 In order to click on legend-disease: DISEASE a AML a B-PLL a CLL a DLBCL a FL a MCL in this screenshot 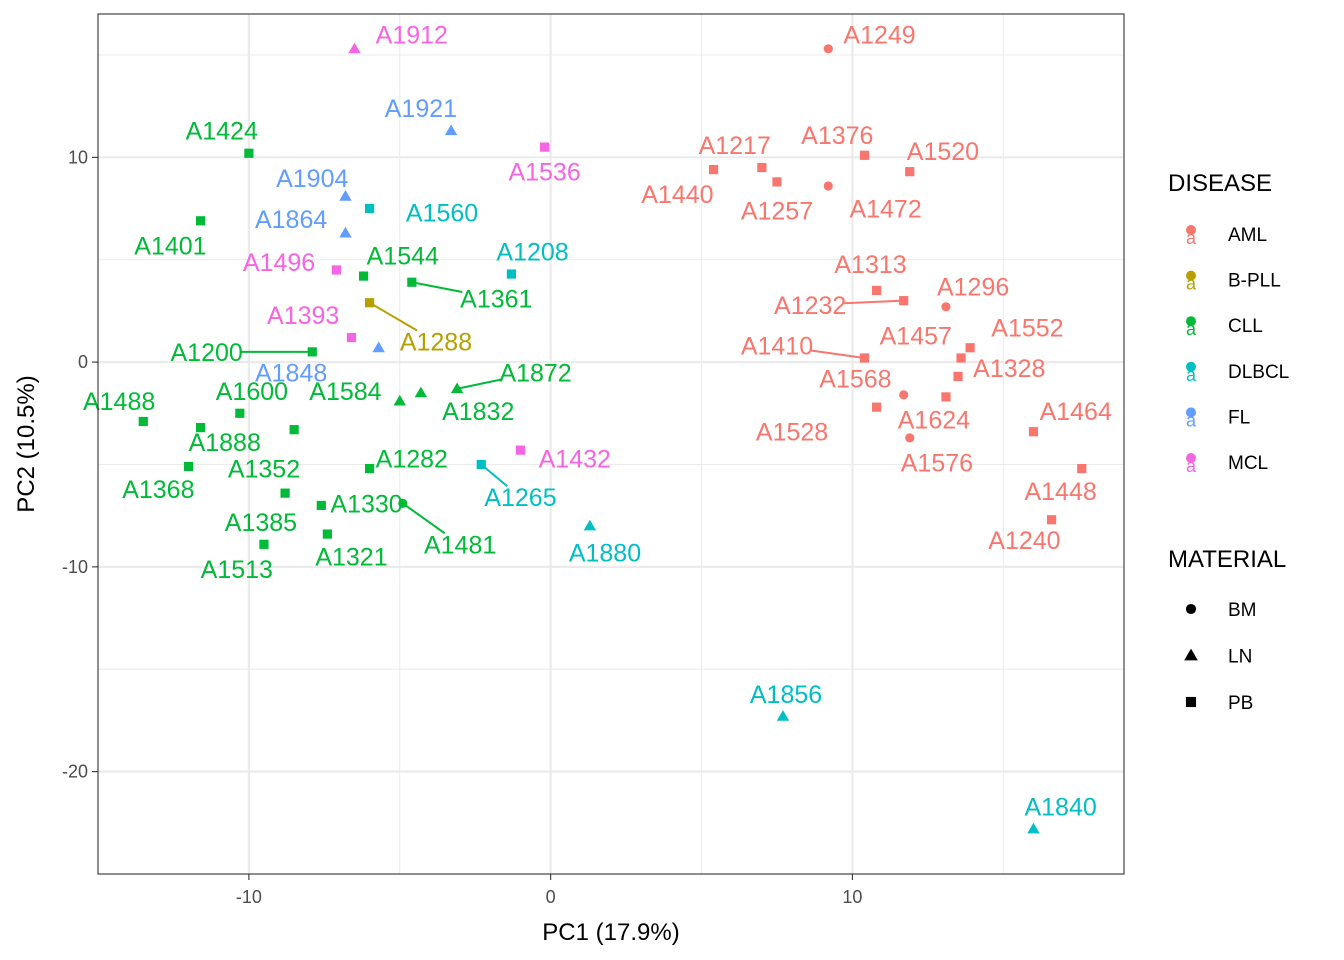, I will do `click(1228, 323)`.